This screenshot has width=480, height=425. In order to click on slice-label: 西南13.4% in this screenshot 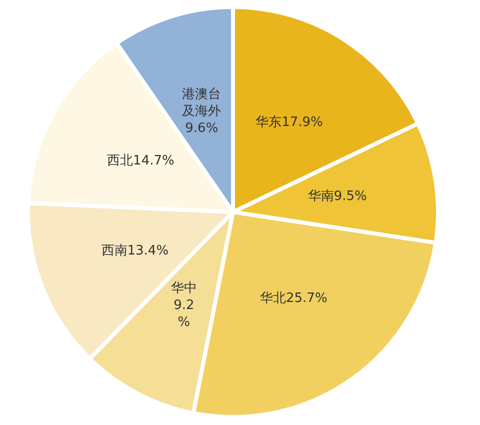, I will do `click(135, 250)`.